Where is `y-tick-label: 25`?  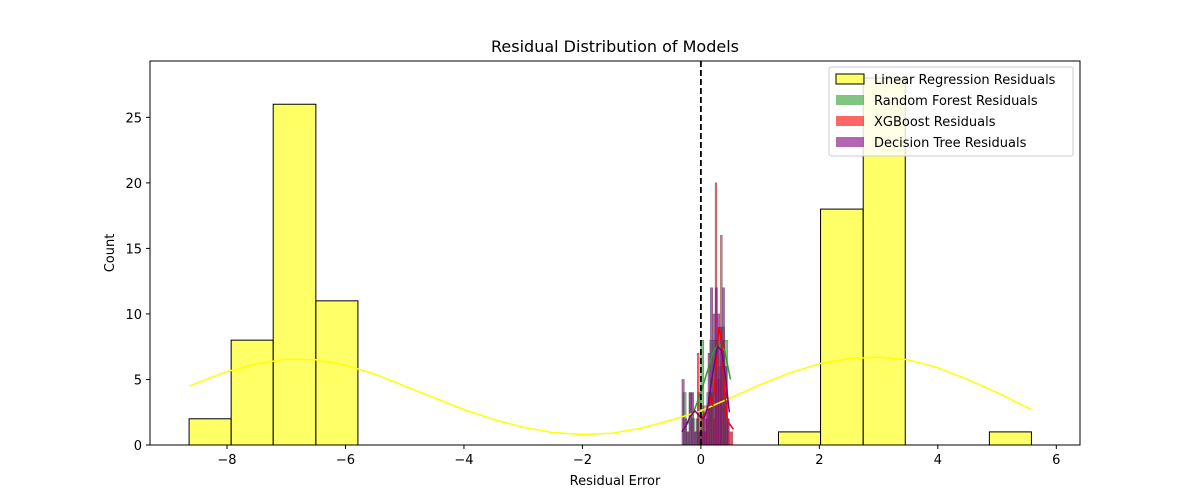
y-tick-label: 25 is located at coordinates (133, 118).